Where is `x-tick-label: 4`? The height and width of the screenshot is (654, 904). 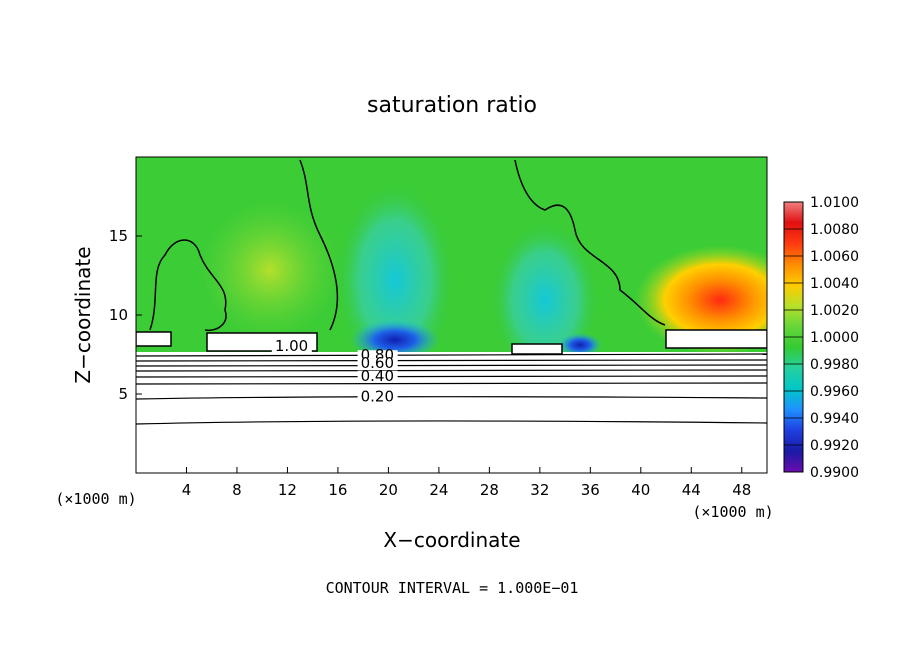
x-tick-label: 4 is located at coordinates (187, 490).